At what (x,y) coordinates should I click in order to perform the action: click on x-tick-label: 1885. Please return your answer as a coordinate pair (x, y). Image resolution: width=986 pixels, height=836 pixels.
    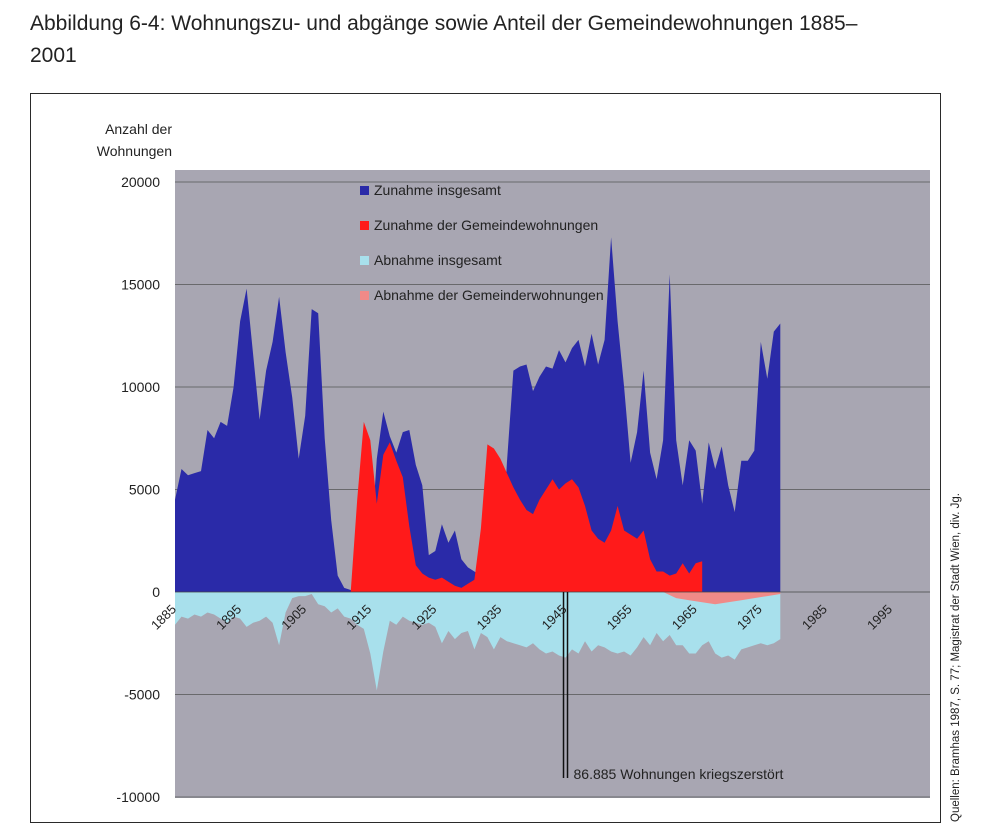
    Looking at the image, I should click on (163, 617).